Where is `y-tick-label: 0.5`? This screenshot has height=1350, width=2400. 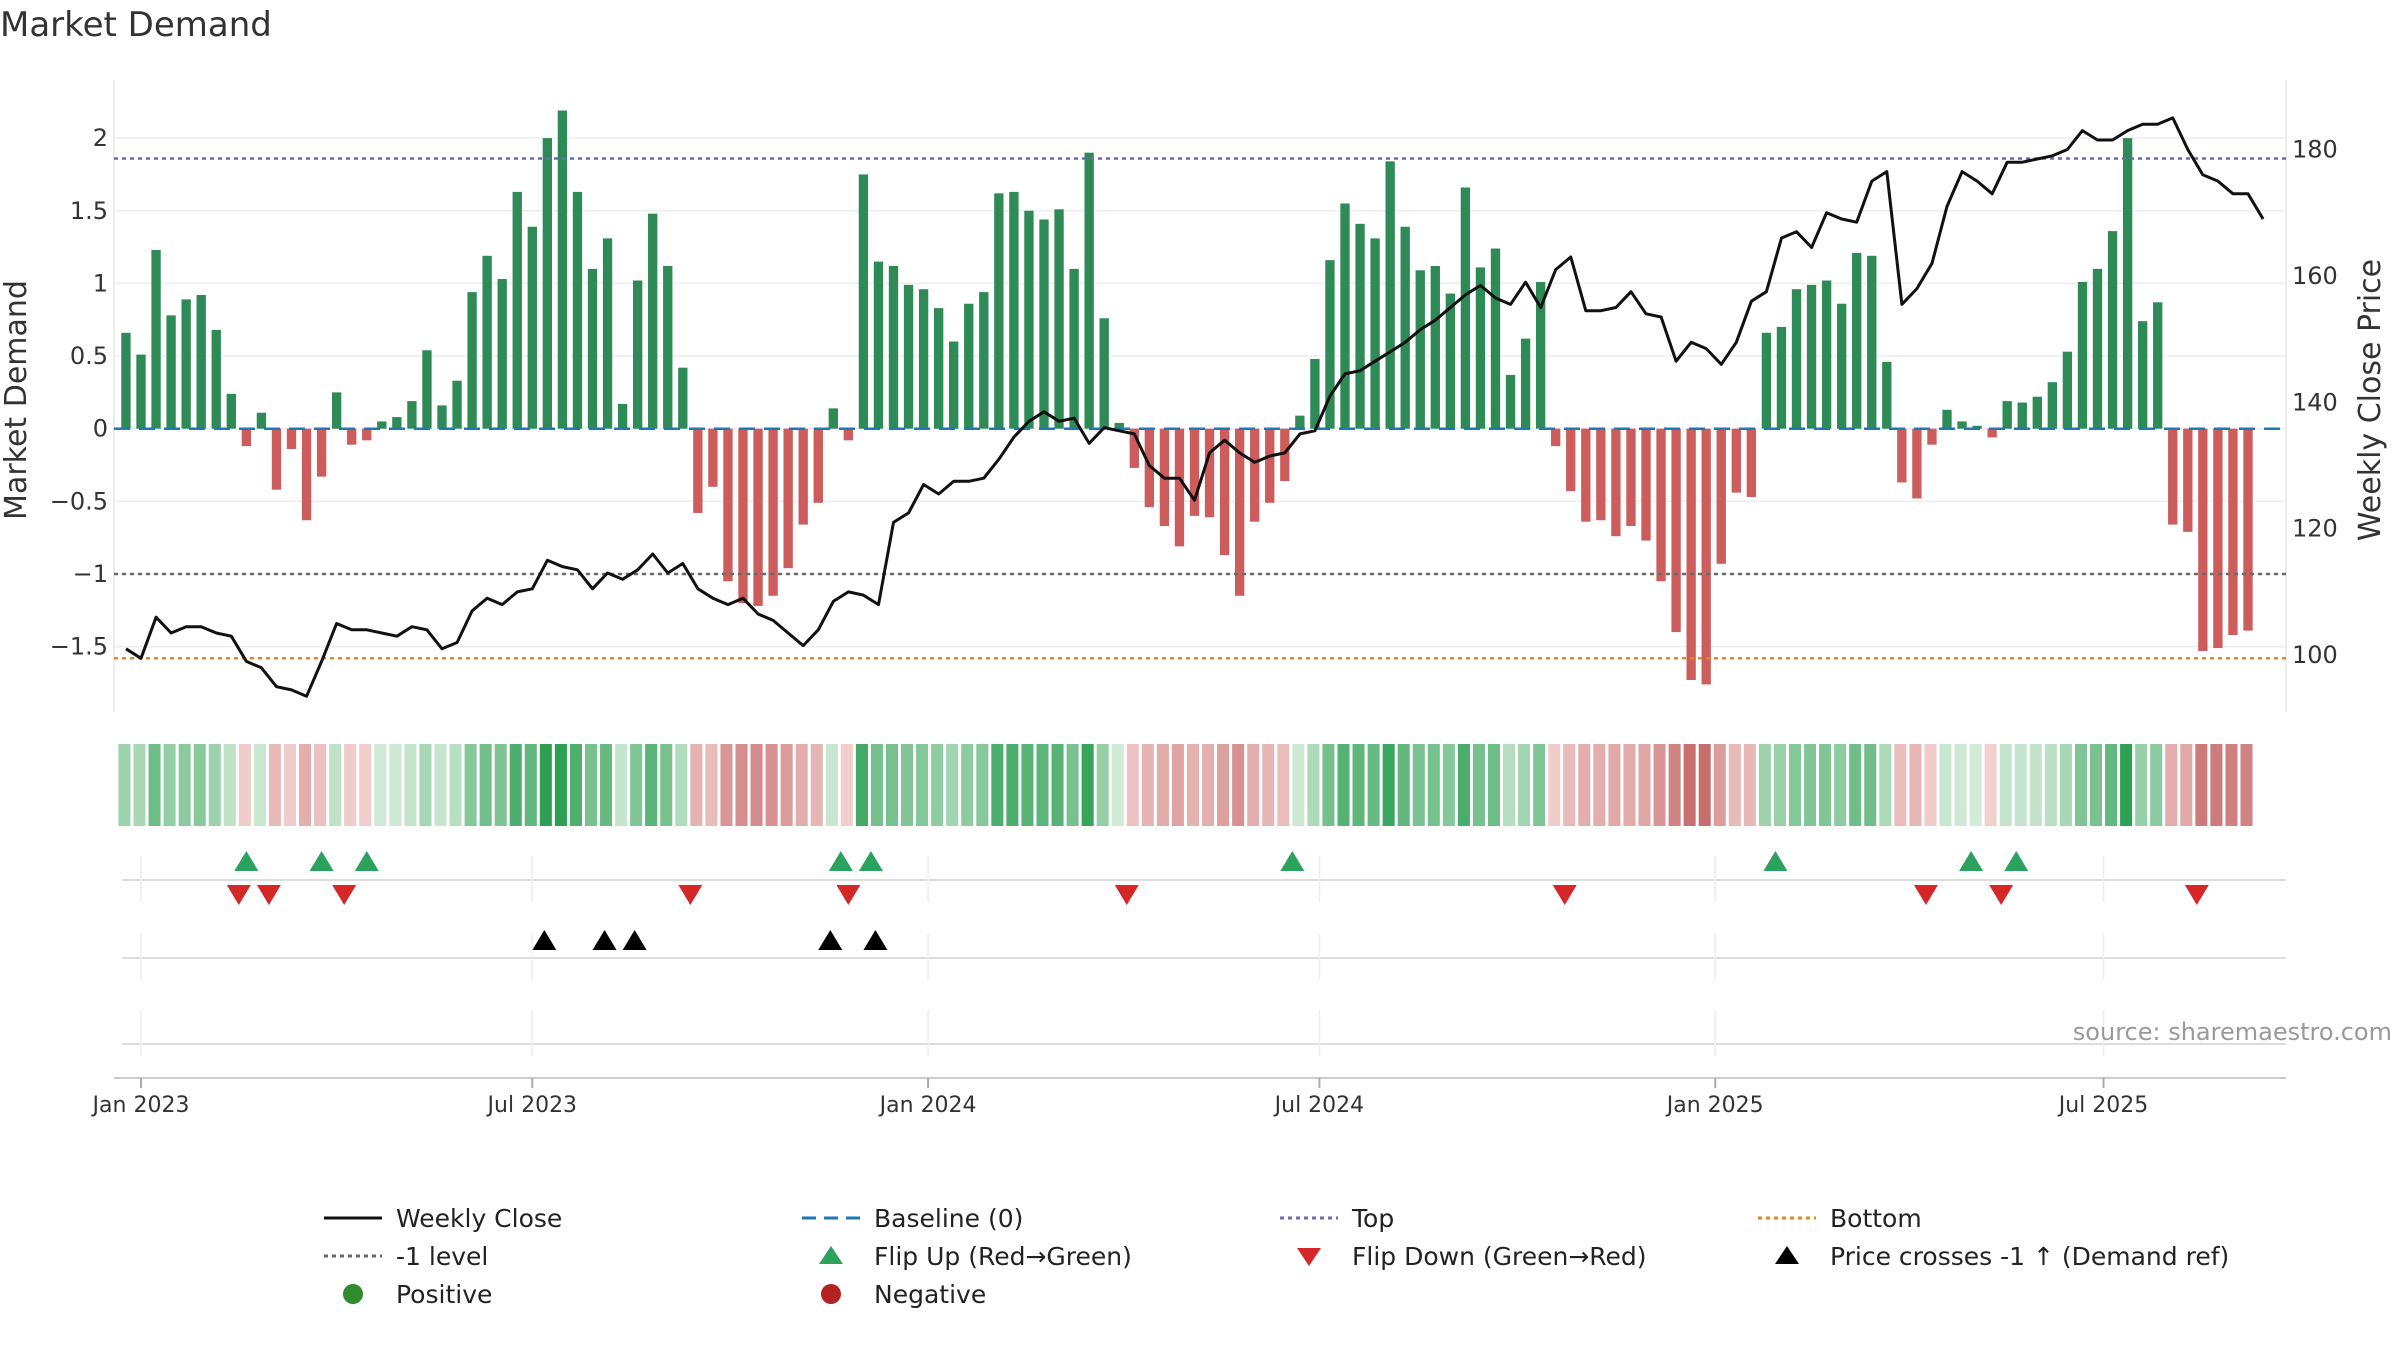
y-tick-label: 0.5 is located at coordinates (89, 356).